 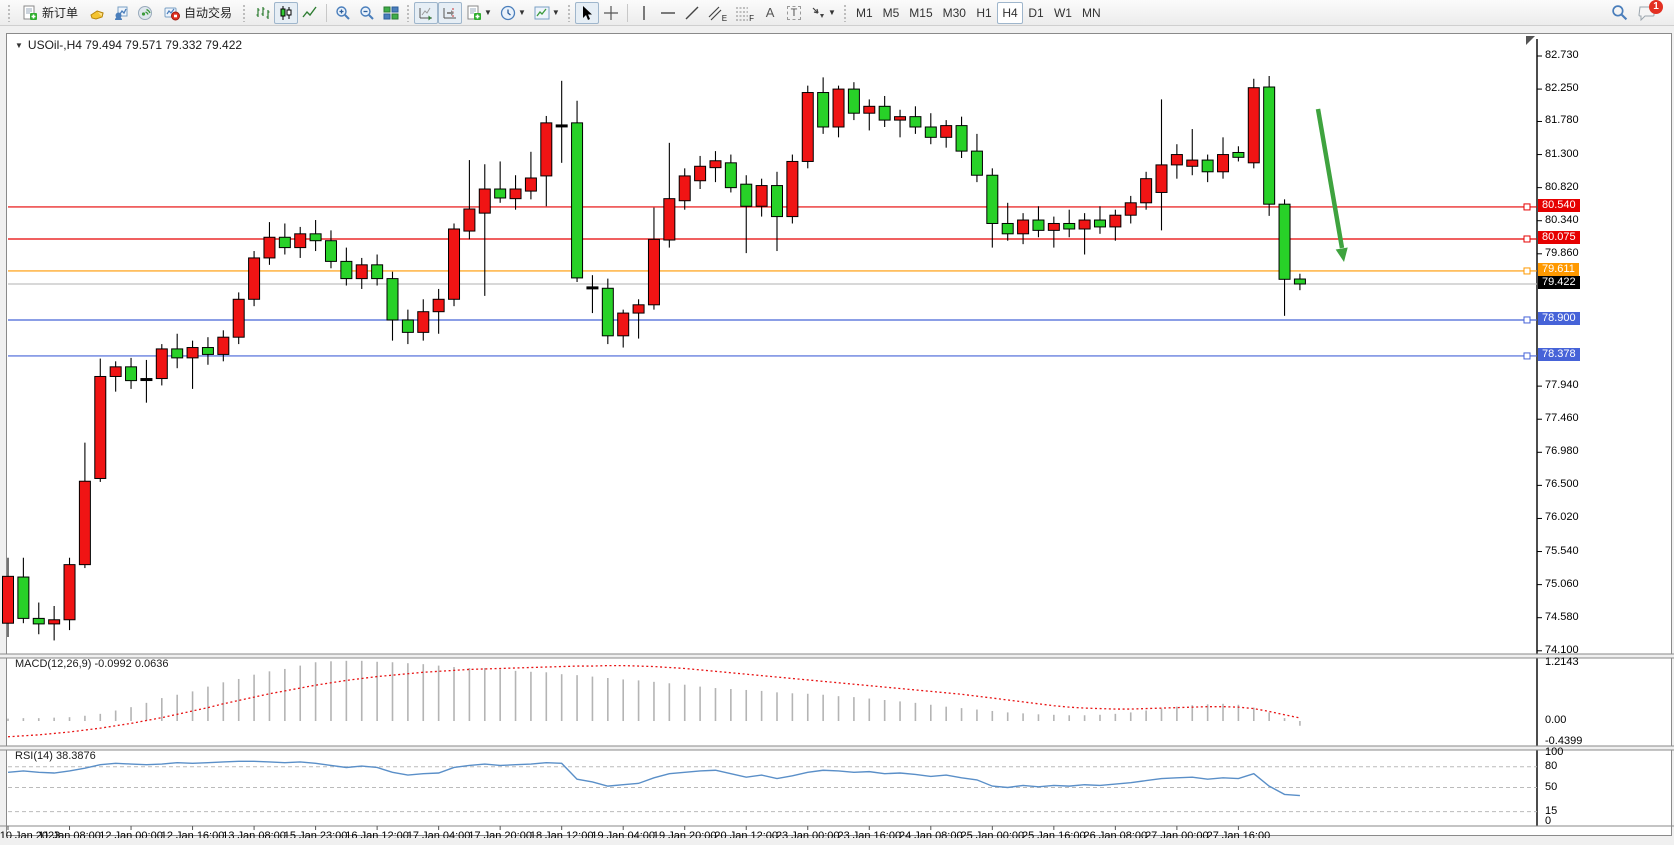 I want to click on channel-tool-button: E, so click(x=717, y=13).